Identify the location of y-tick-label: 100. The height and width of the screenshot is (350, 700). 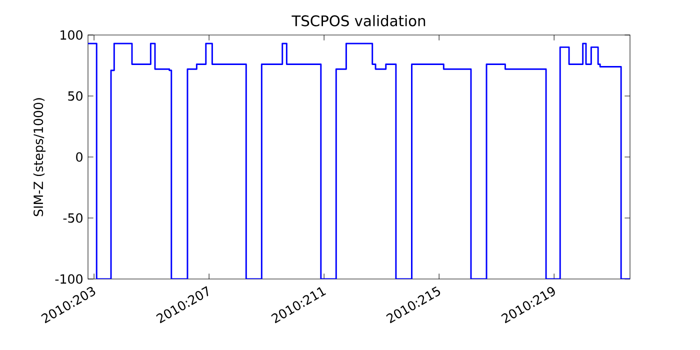
(71, 35).